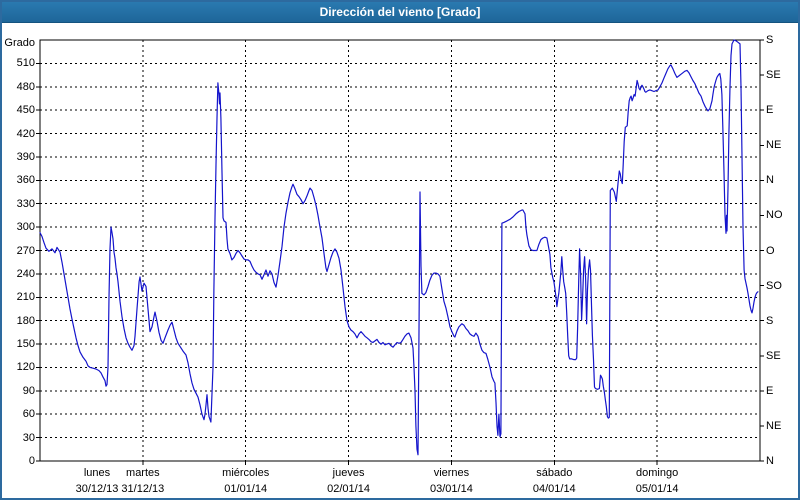  Describe the element at coordinates (31, 461) in the screenshot. I see `y-tick-label: 0` at that location.